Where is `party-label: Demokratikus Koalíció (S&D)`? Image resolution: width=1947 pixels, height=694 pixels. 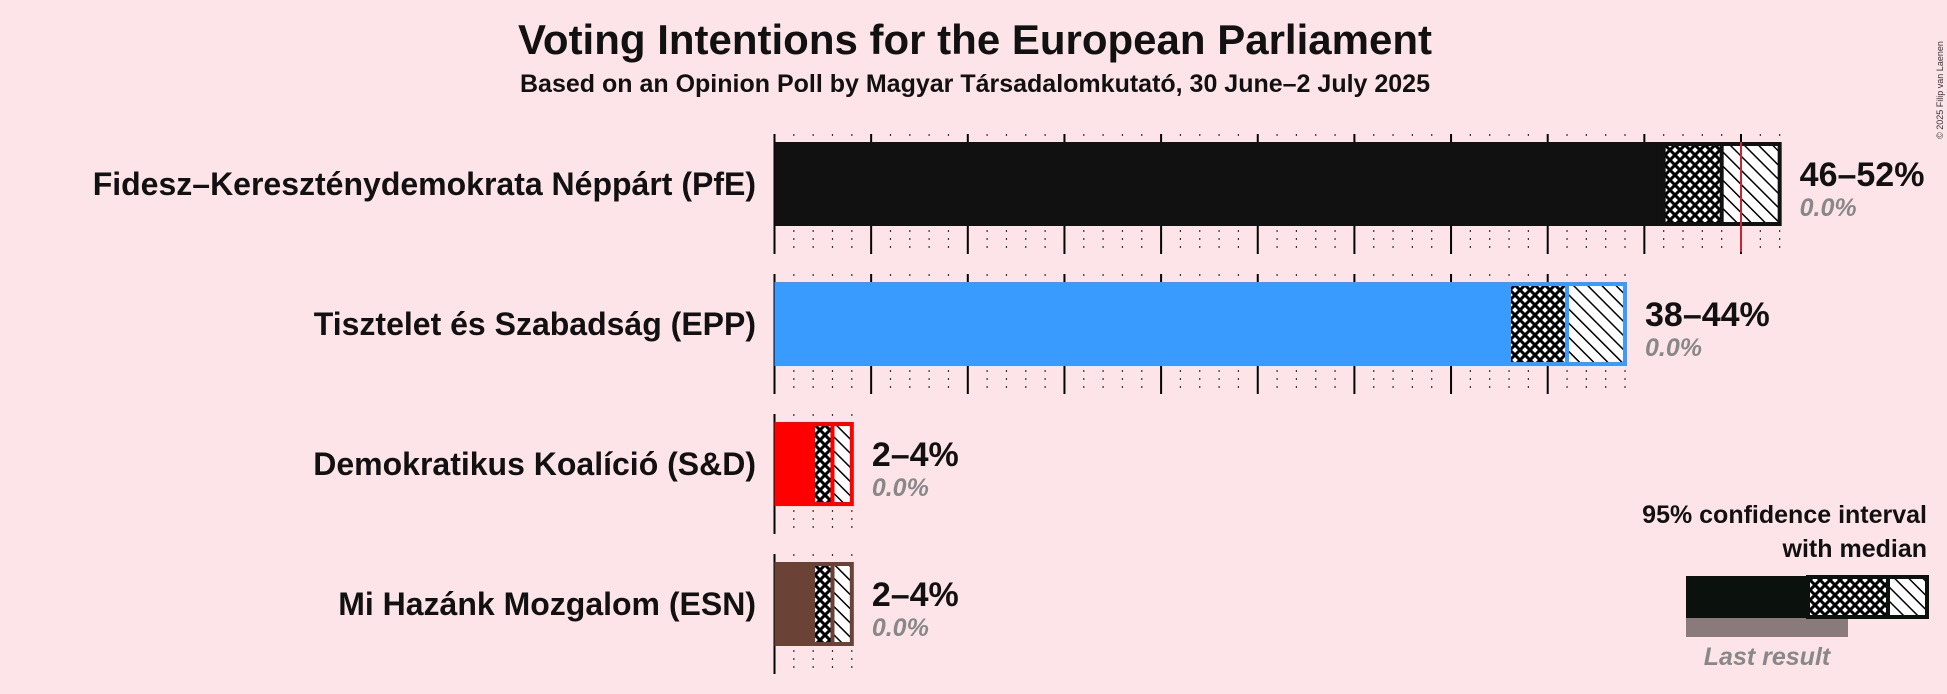
party-label: Demokratikus Koalíció (S&D) is located at coordinates (534, 464).